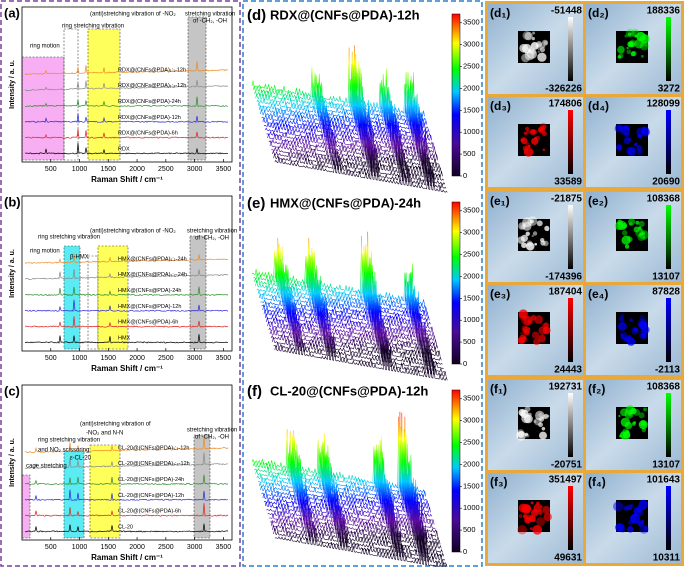  What do you see at coordinates (153, 448) in the screenshot?
I see `series-label: CL-20@(CNFs@PDA)₁:₁-12h` at bounding box center [153, 448].